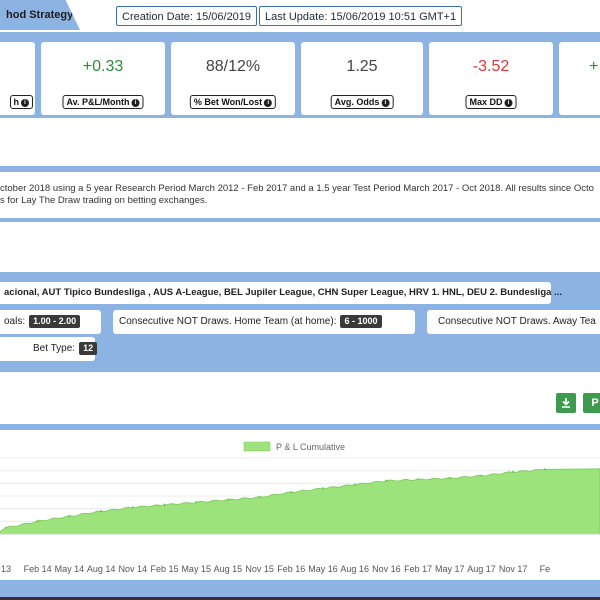  Describe the element at coordinates (300, 142) in the screenshot. I see `blank-panel` at that location.